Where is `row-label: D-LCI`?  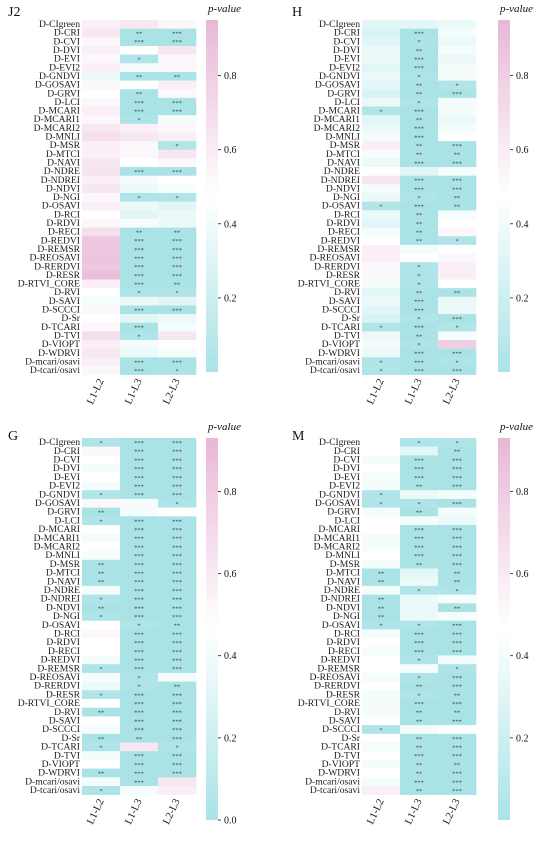 row-label: D-LCI is located at coordinates (347, 520).